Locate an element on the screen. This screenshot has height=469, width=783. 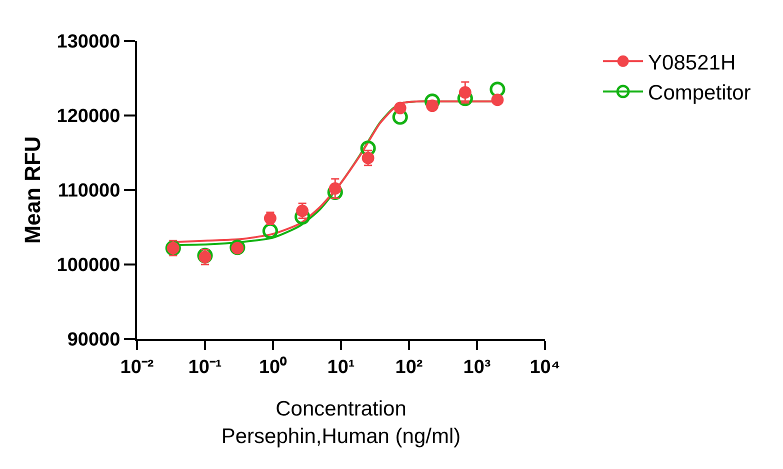
x-tick-label: 10² is located at coordinates (409, 367).